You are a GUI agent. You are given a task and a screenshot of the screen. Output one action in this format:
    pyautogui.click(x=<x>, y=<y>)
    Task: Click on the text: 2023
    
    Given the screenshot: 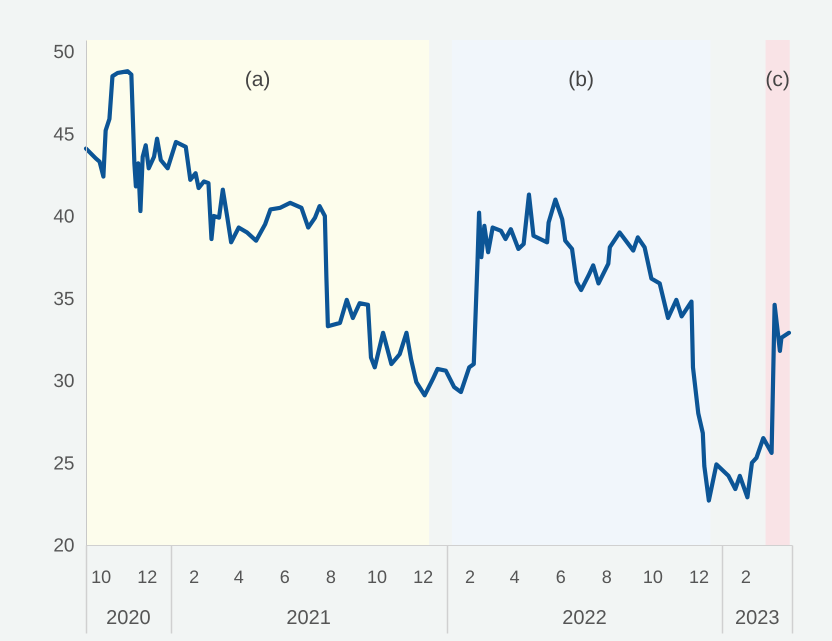 What is the action you would take?
    pyautogui.click(x=757, y=618)
    